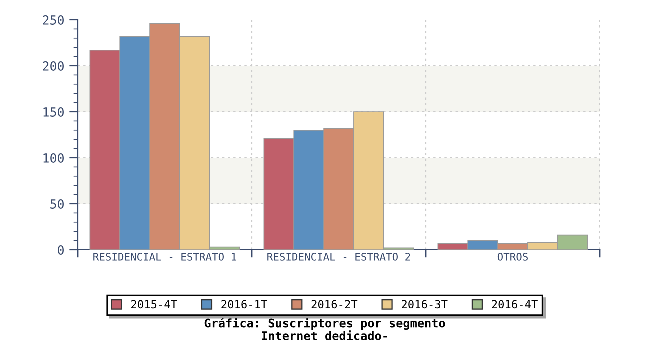  Describe the element at coordinates (245, 304) in the screenshot. I see `legend-label: 2016-1T` at that location.